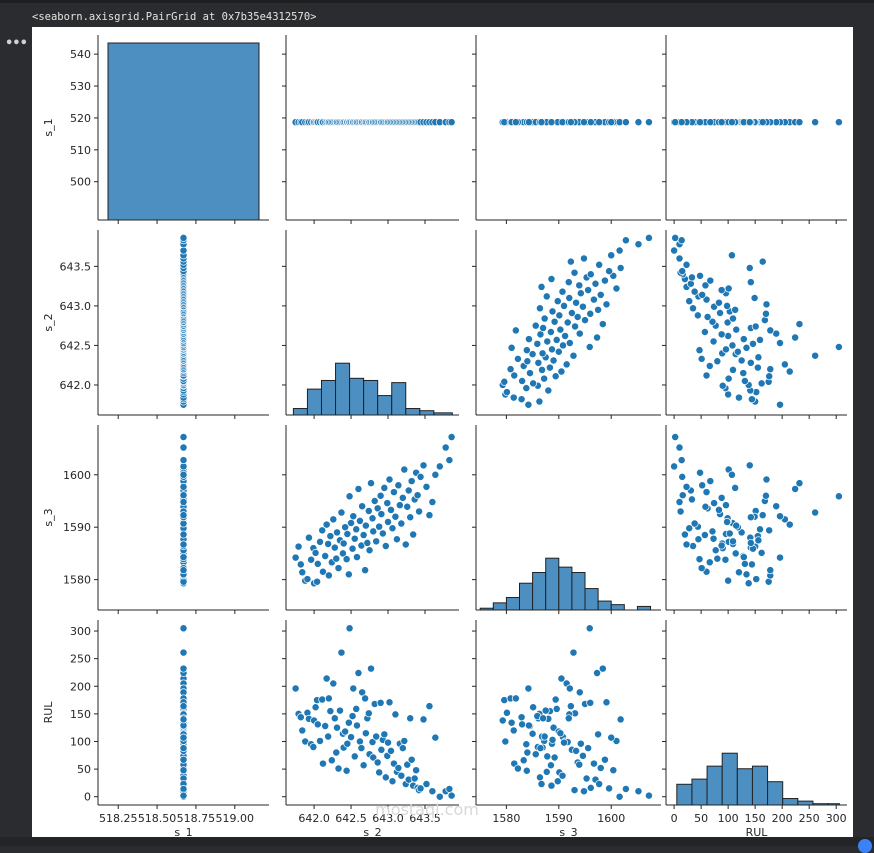 This screenshot has width=874, height=853. What do you see at coordinates (754, 129) in the screenshot?
I see `panel-s_1-vs-RUL` at bounding box center [754, 129].